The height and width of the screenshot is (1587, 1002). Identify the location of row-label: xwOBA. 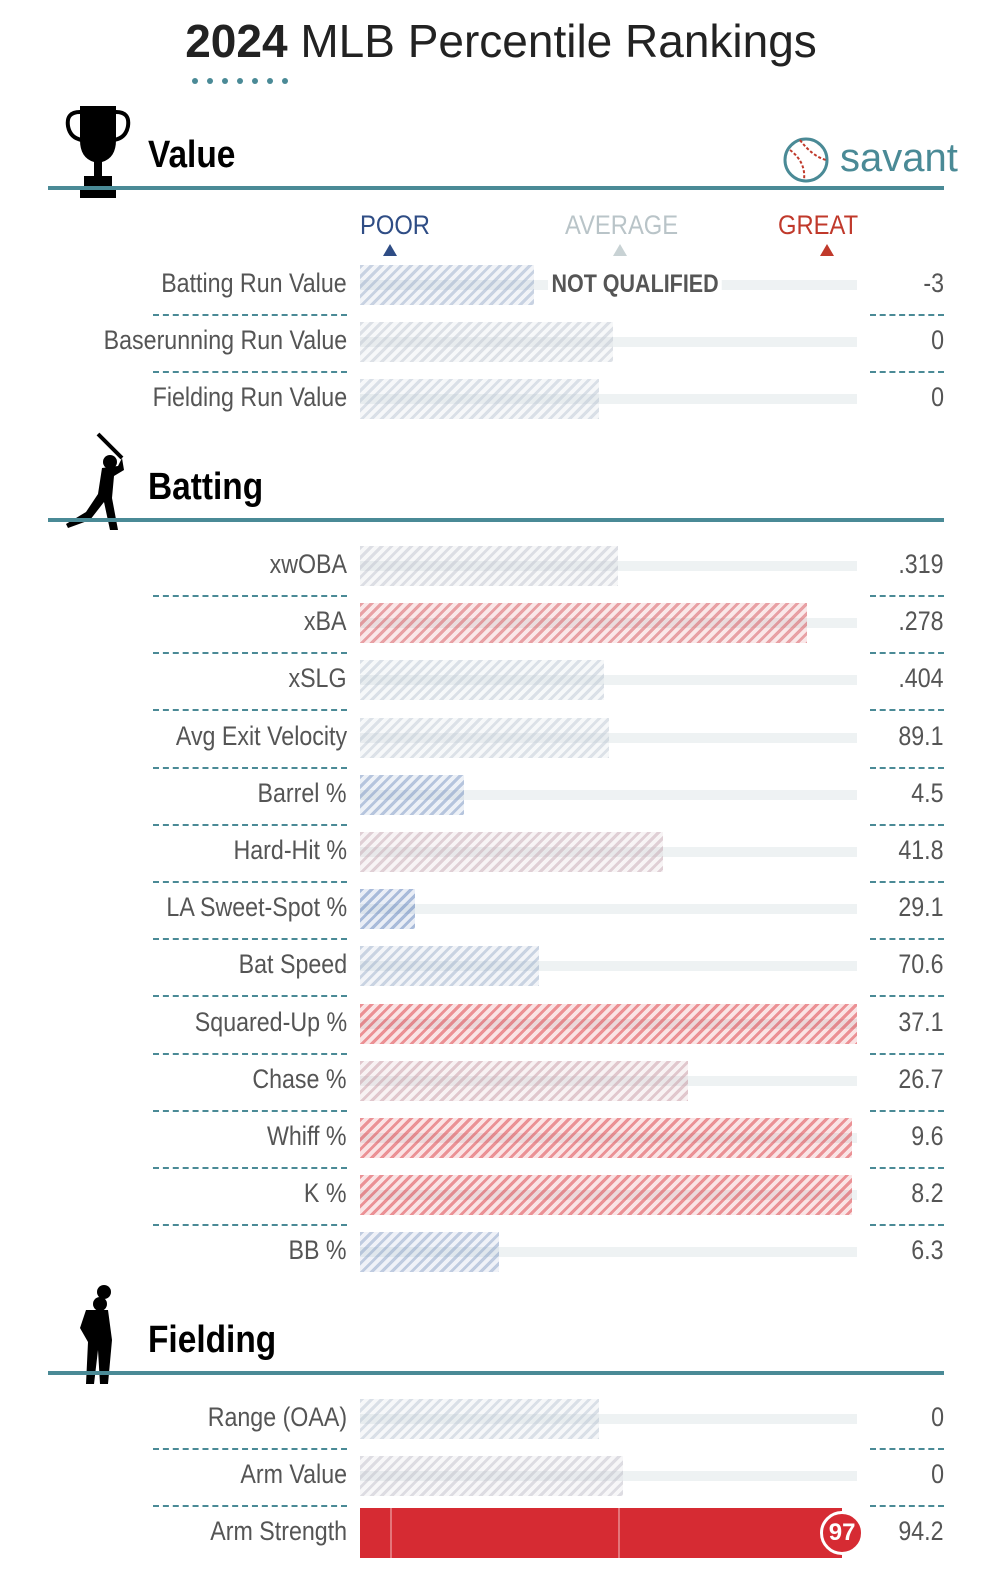
(308, 564).